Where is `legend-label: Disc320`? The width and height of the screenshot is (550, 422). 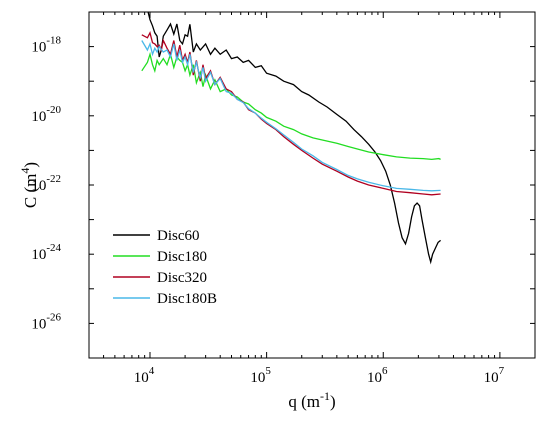 legend-label: Disc320 is located at coordinates (182, 278).